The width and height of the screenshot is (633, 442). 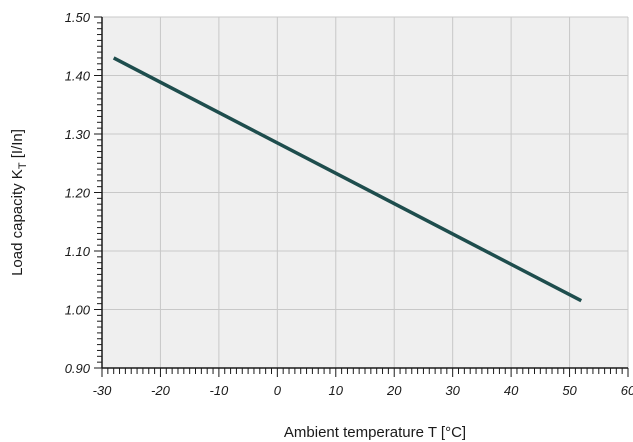 What do you see at coordinates (394, 390) in the screenshot?
I see `x-tick-label: 20` at bounding box center [394, 390].